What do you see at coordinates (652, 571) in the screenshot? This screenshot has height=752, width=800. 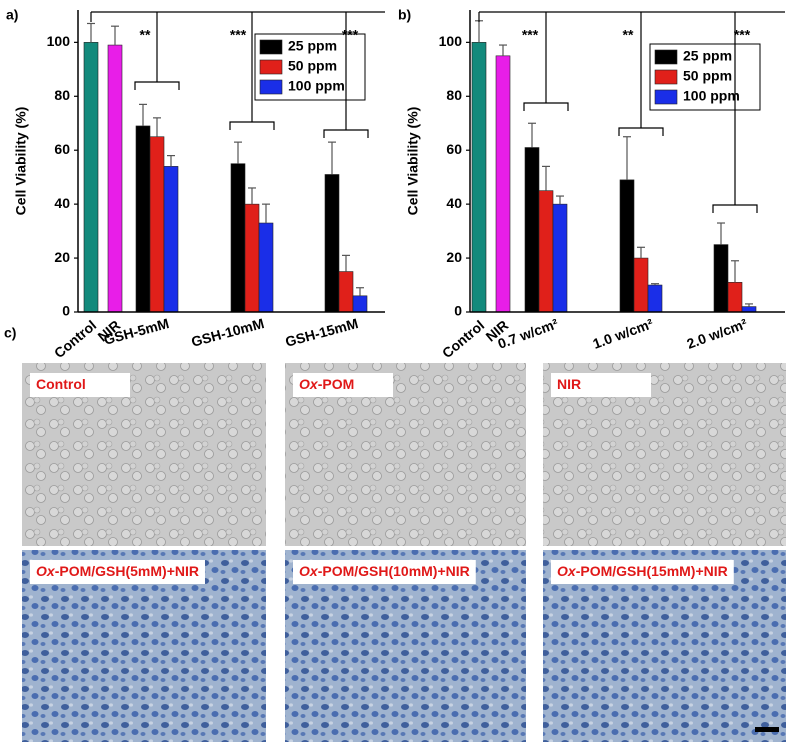 I see `label-text: -POM/GSH(15mM)+NIR` at bounding box center [652, 571].